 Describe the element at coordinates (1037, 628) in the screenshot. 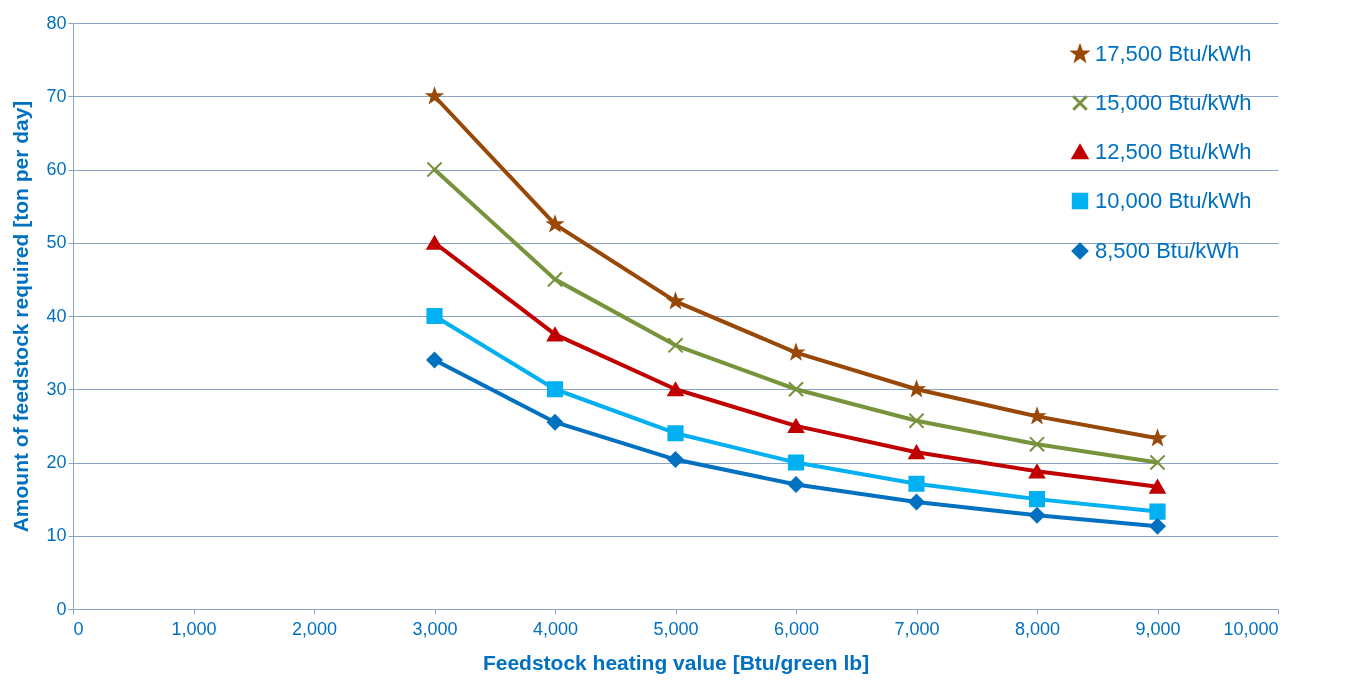

I see `x-tick-label: 8,000` at that location.